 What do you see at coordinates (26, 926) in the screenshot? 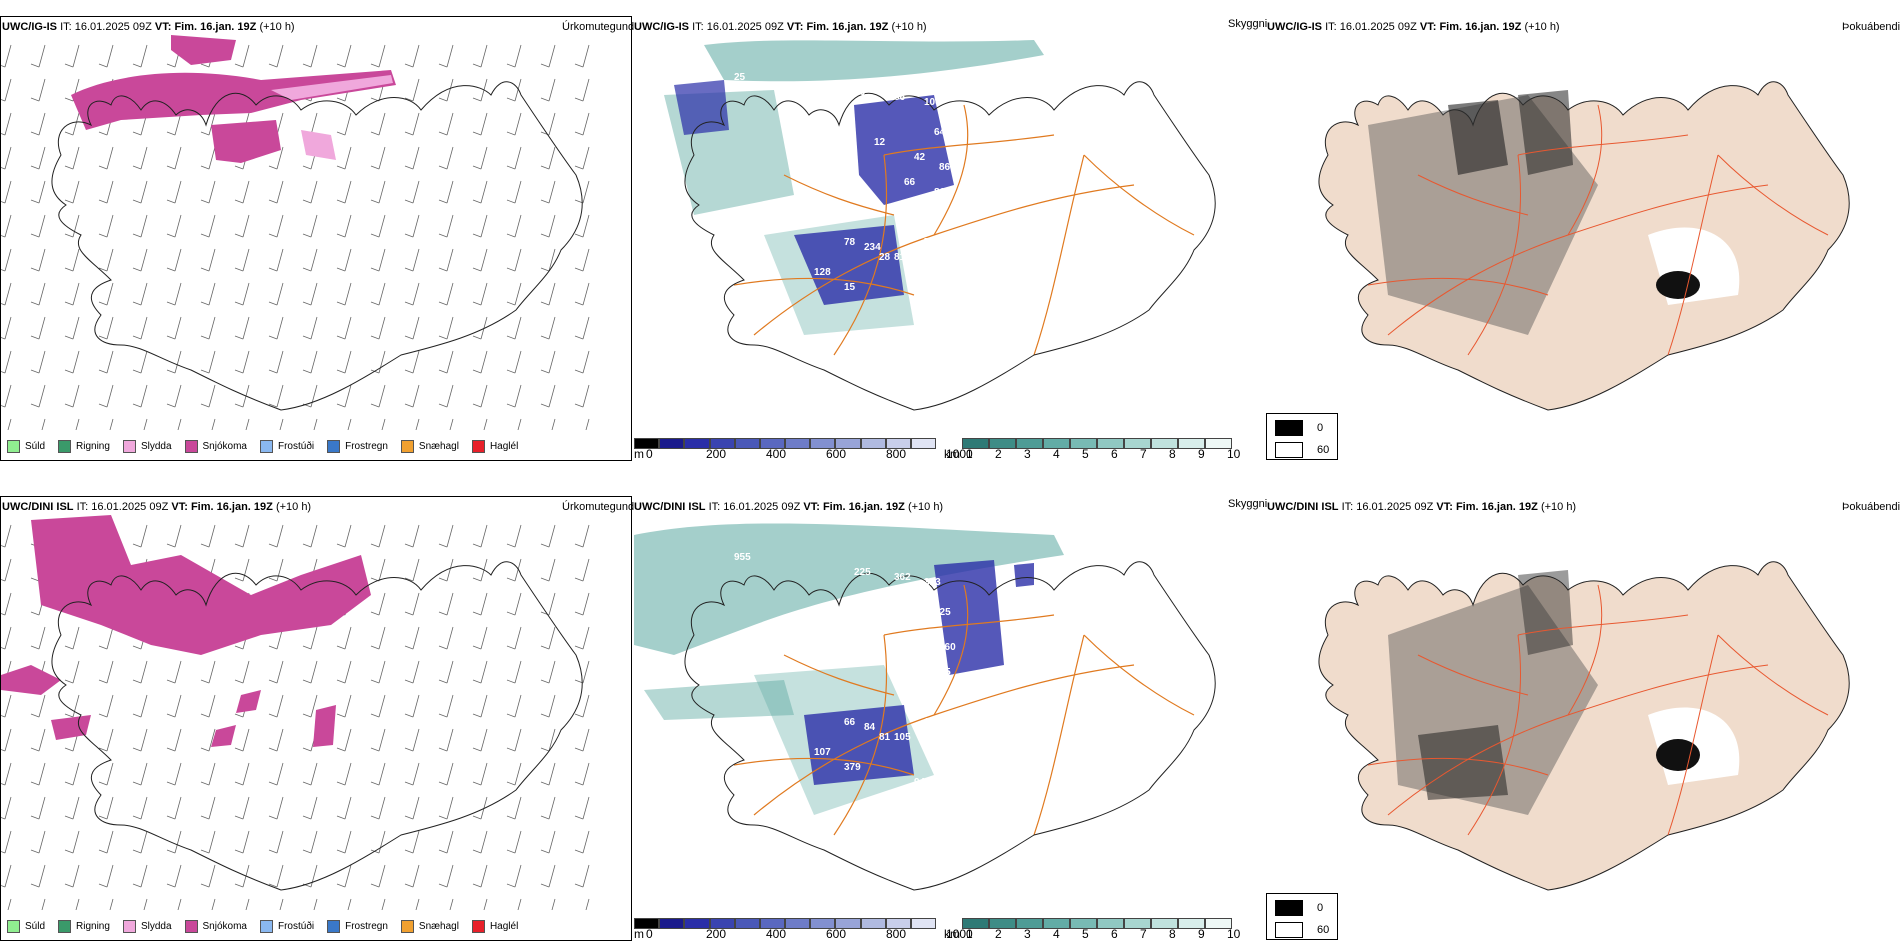
I see `precip-legend-item: Súld` at bounding box center [26, 926].